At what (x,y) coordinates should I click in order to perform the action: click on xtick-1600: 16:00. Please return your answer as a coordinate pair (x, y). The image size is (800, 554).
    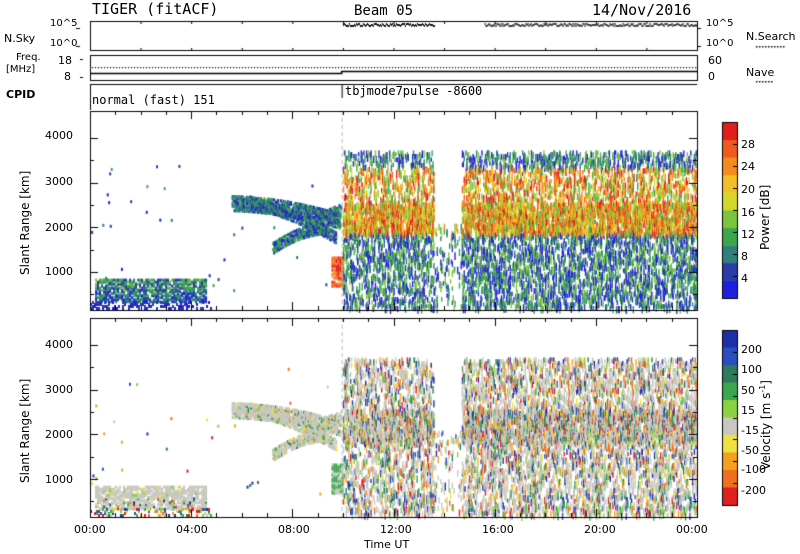
    Looking at the image, I should click on (498, 529).